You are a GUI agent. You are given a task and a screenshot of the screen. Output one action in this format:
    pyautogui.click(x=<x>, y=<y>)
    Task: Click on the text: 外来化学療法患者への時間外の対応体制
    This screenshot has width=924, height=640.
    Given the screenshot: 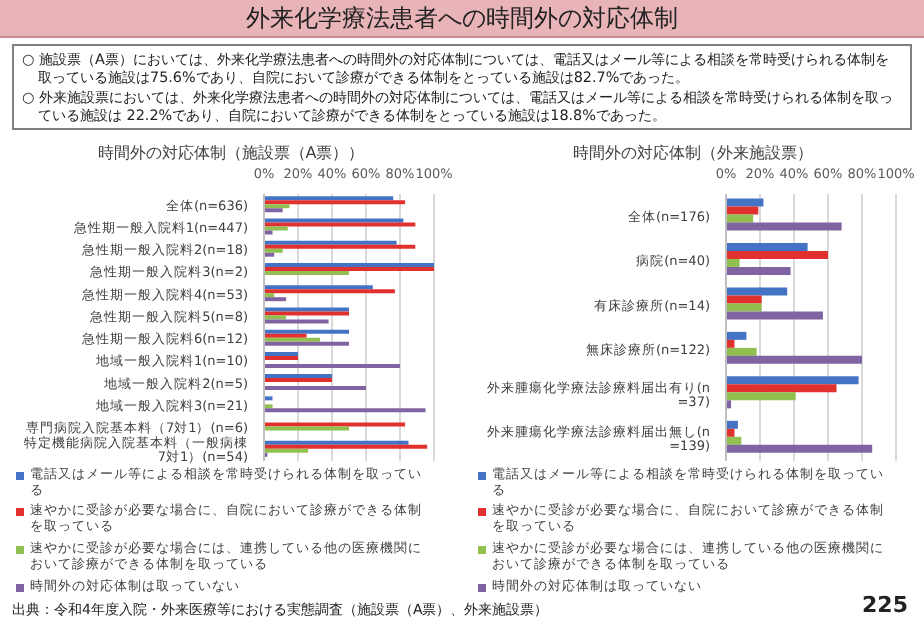 What is the action you would take?
    pyautogui.click(x=462, y=19)
    